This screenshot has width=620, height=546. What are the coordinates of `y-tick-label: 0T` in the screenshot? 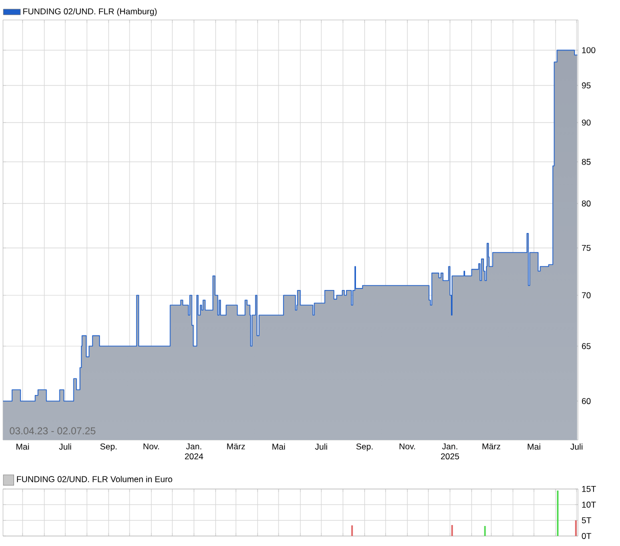 It's located at (587, 536).